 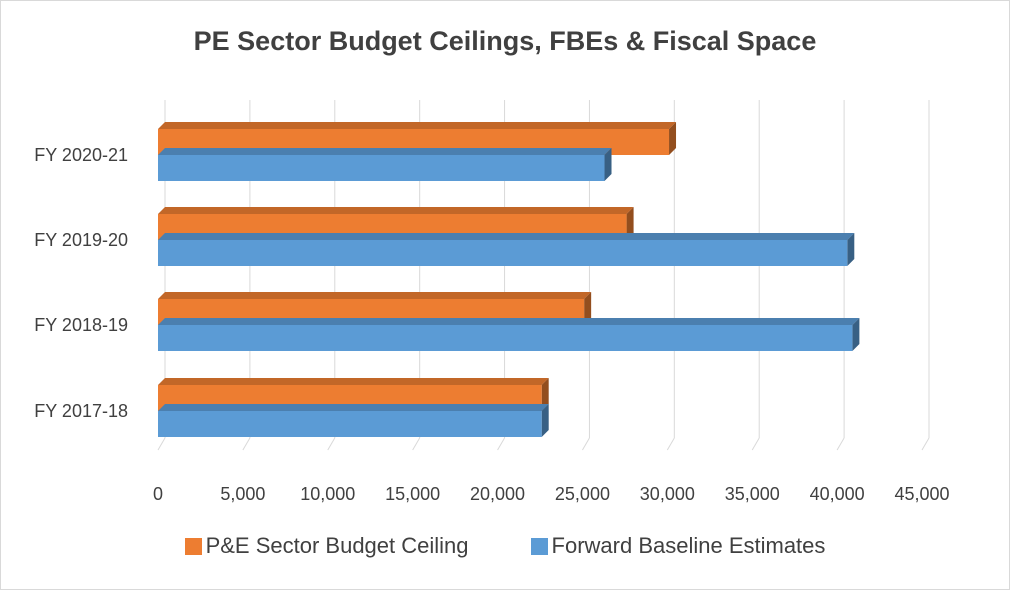 I want to click on x-tick-label: 5,000, so click(x=242, y=494).